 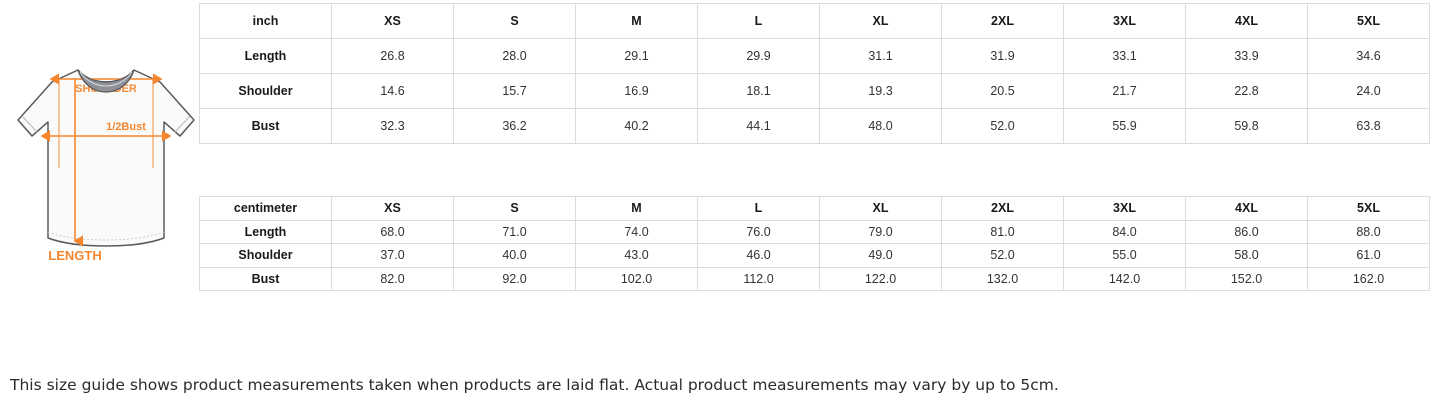 What do you see at coordinates (1002, 255) in the screenshot?
I see `cell-cm-shoulder-2xl: 52.0` at bounding box center [1002, 255].